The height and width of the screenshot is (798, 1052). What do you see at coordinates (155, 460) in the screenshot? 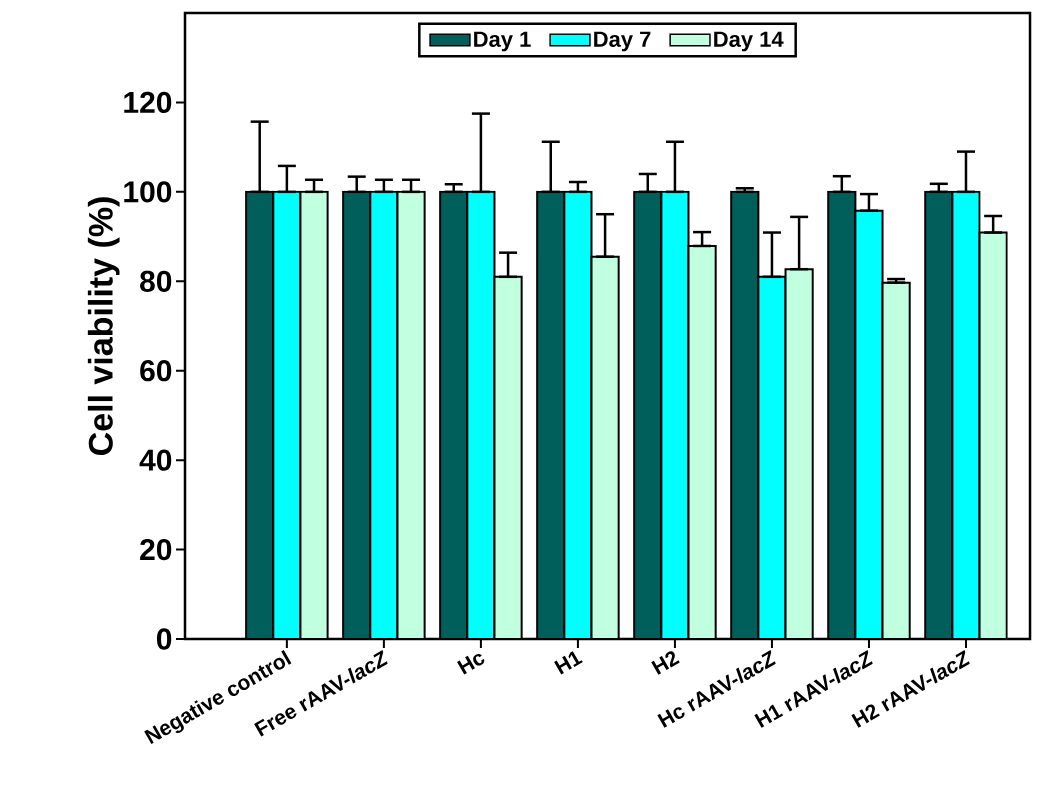
I see `y-tick-label: 40` at bounding box center [155, 460].